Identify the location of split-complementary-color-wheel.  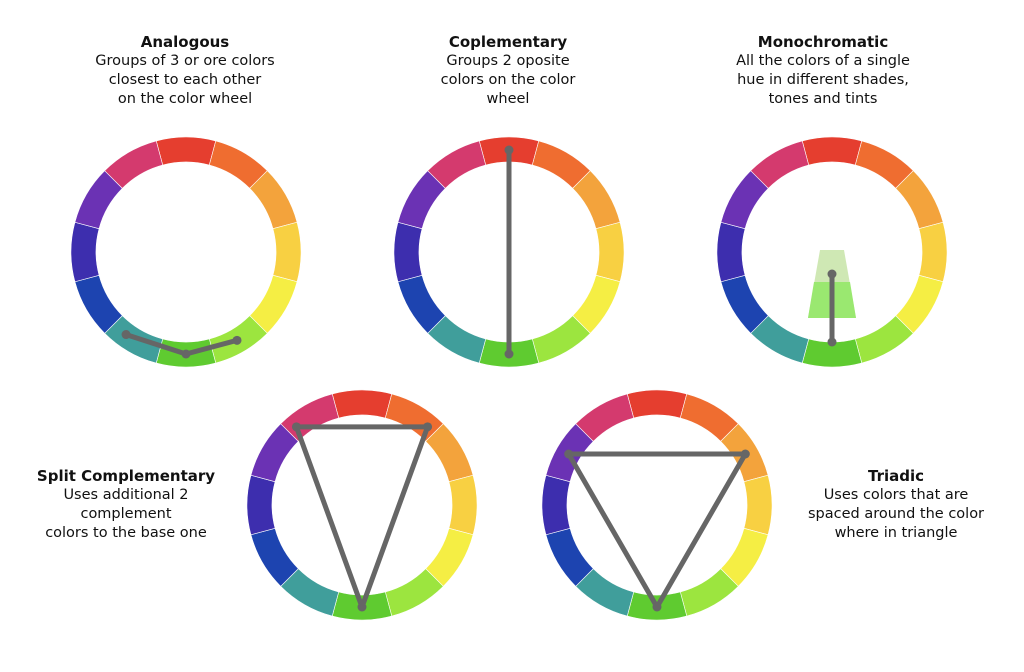
(362, 505).